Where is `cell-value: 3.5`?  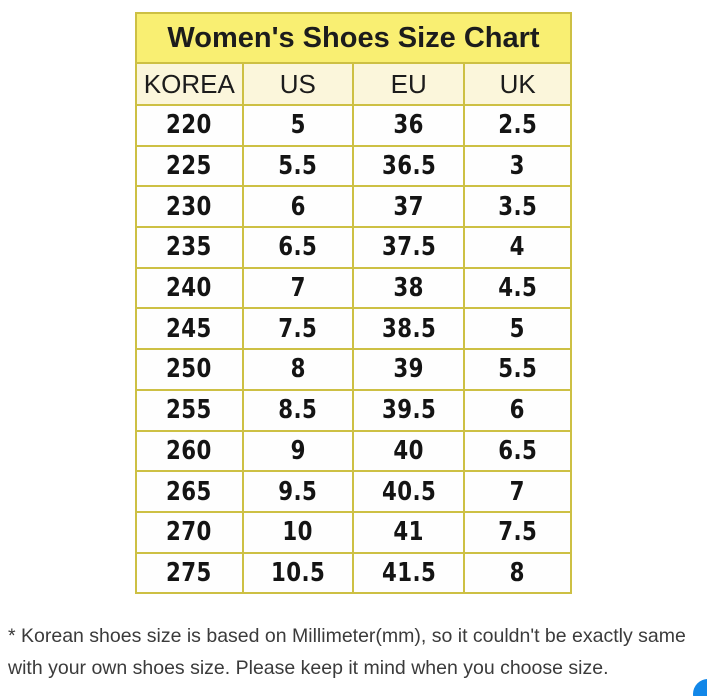 cell-value: 3.5 is located at coordinates (518, 206).